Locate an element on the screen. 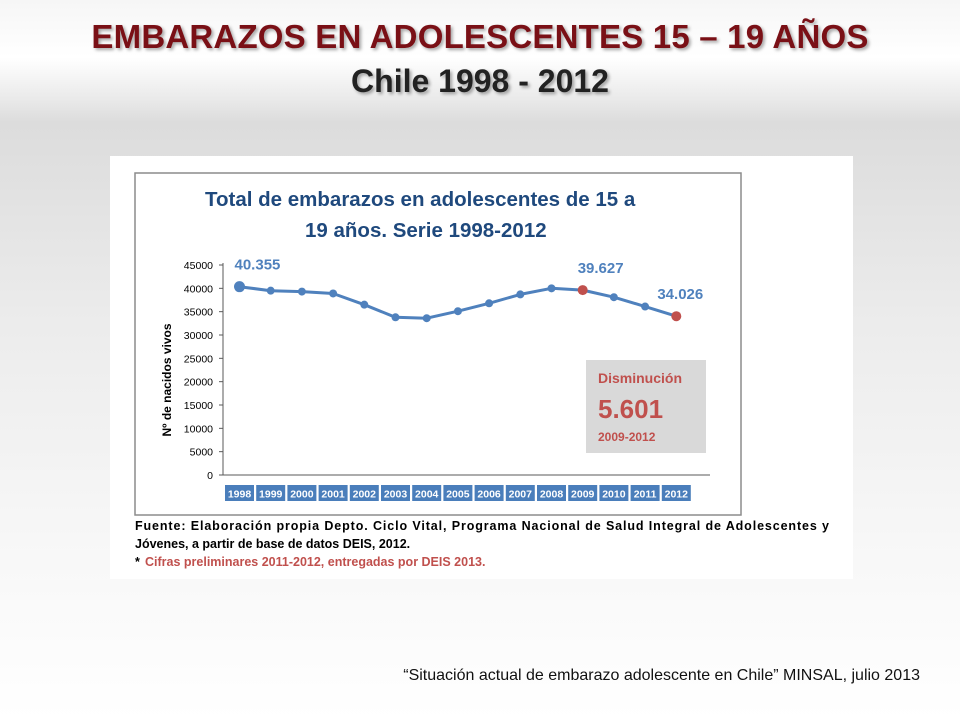 This screenshot has width=960, height=720. y-axis-label: Nº de nacidos vivos is located at coordinates (167, 379).